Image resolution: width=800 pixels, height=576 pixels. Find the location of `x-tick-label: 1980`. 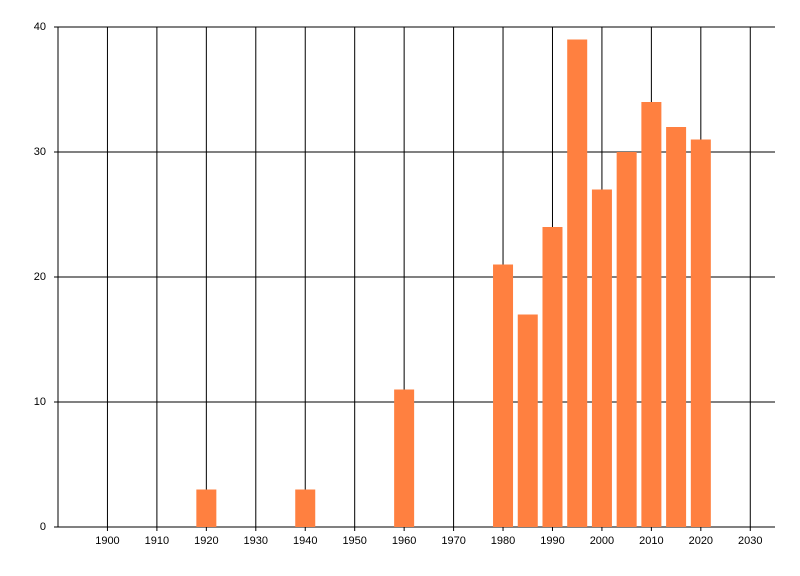

x-tick-label: 1980 is located at coordinates (503, 541).